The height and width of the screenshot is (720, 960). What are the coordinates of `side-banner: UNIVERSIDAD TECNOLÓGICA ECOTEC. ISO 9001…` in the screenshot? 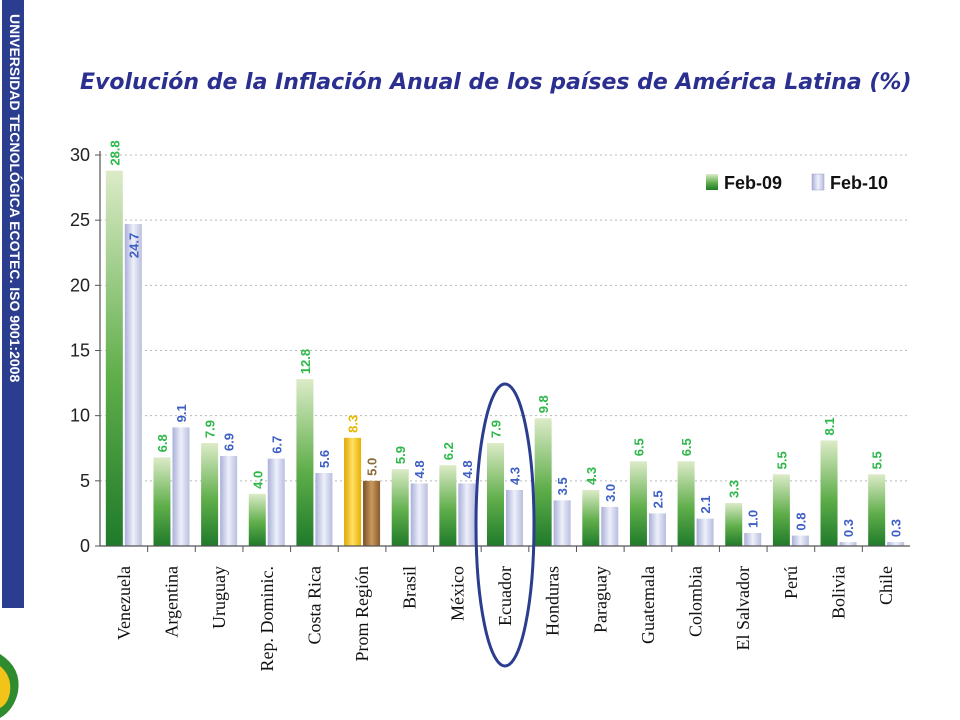 It's located at (13, 304).